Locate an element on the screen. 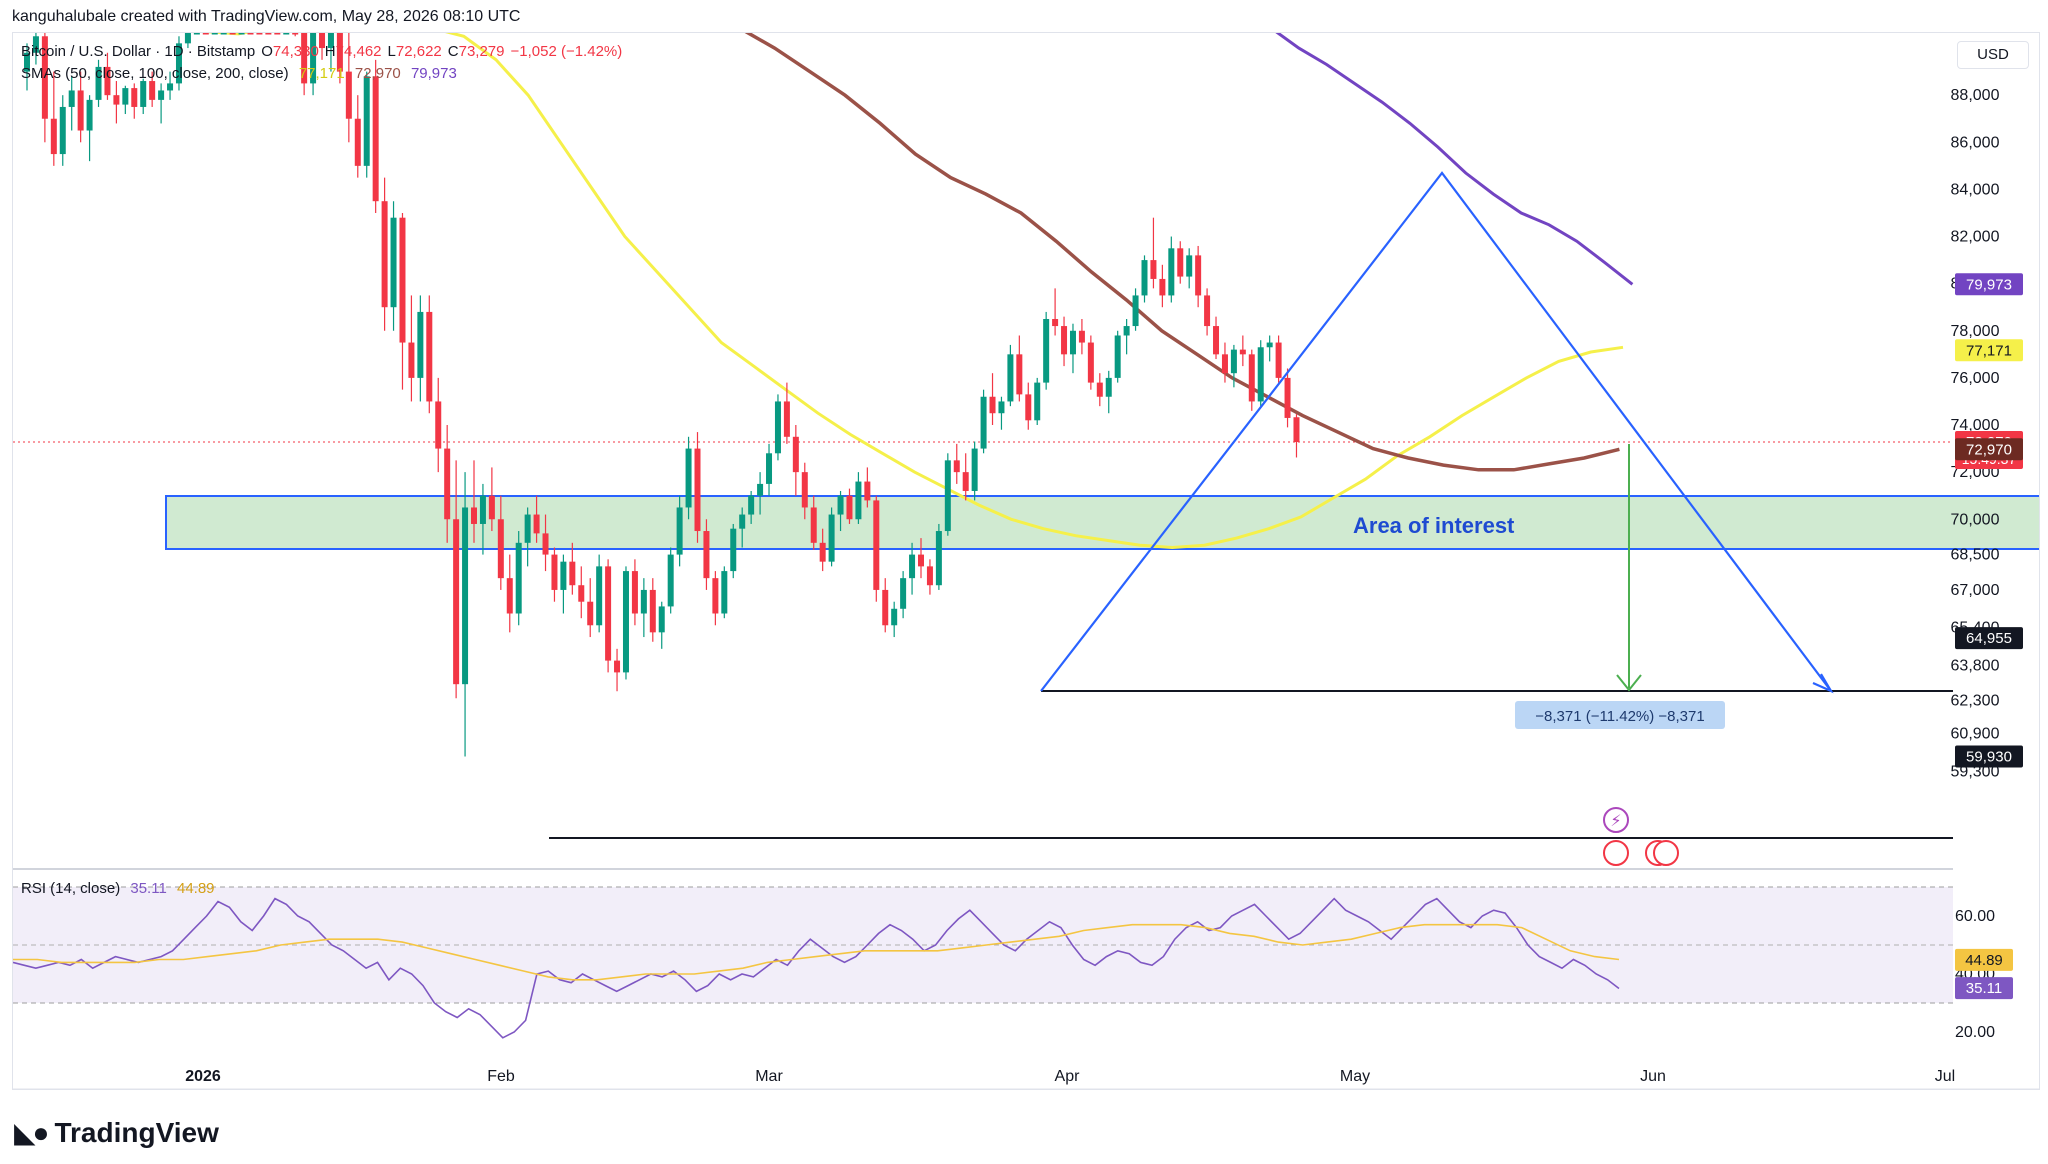 Image resolution: width=2048 pixels, height=1164 pixels. rsi-legend: RSI (14, close) 35.11 44.89 is located at coordinates (121, 888).